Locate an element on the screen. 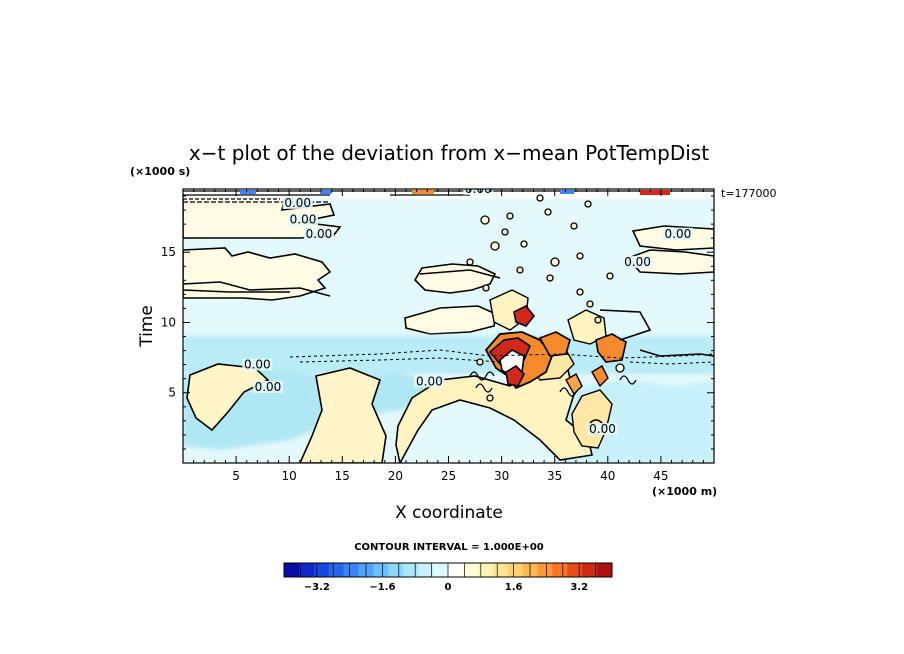 This screenshot has height=654, width=904. thin-contours is located at coordinates (448, 313).